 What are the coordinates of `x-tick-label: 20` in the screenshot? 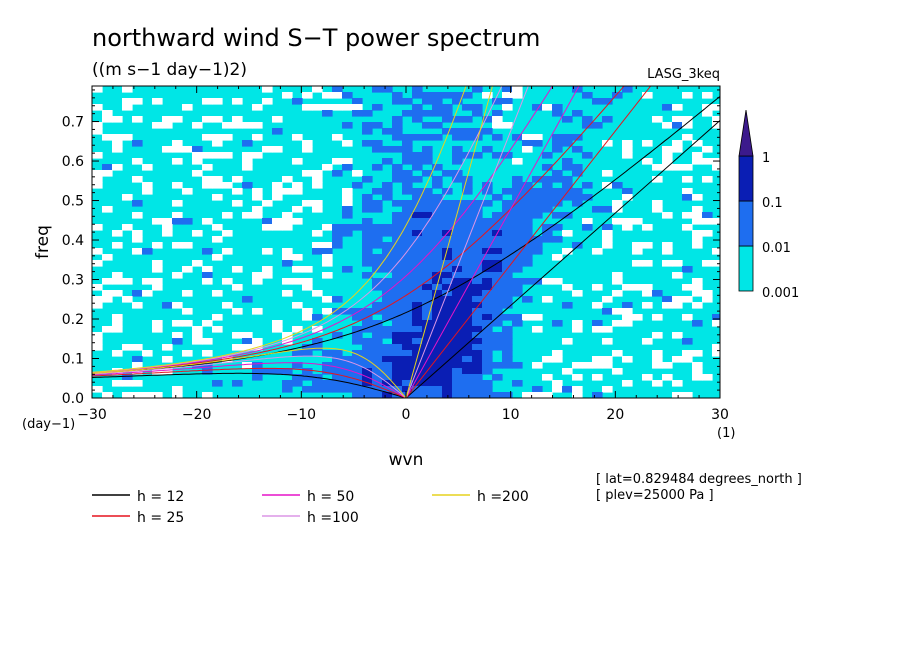 It's located at (615, 415).